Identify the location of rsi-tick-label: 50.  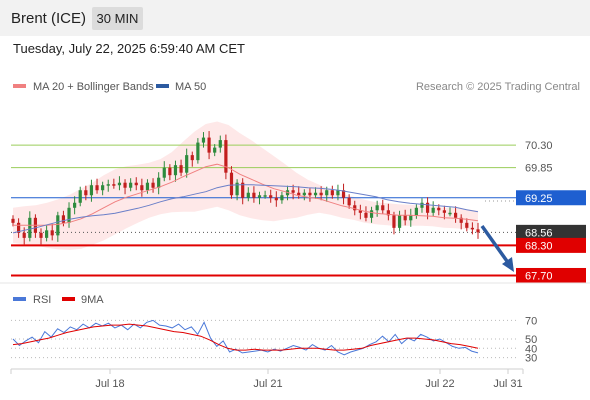
(531, 340).